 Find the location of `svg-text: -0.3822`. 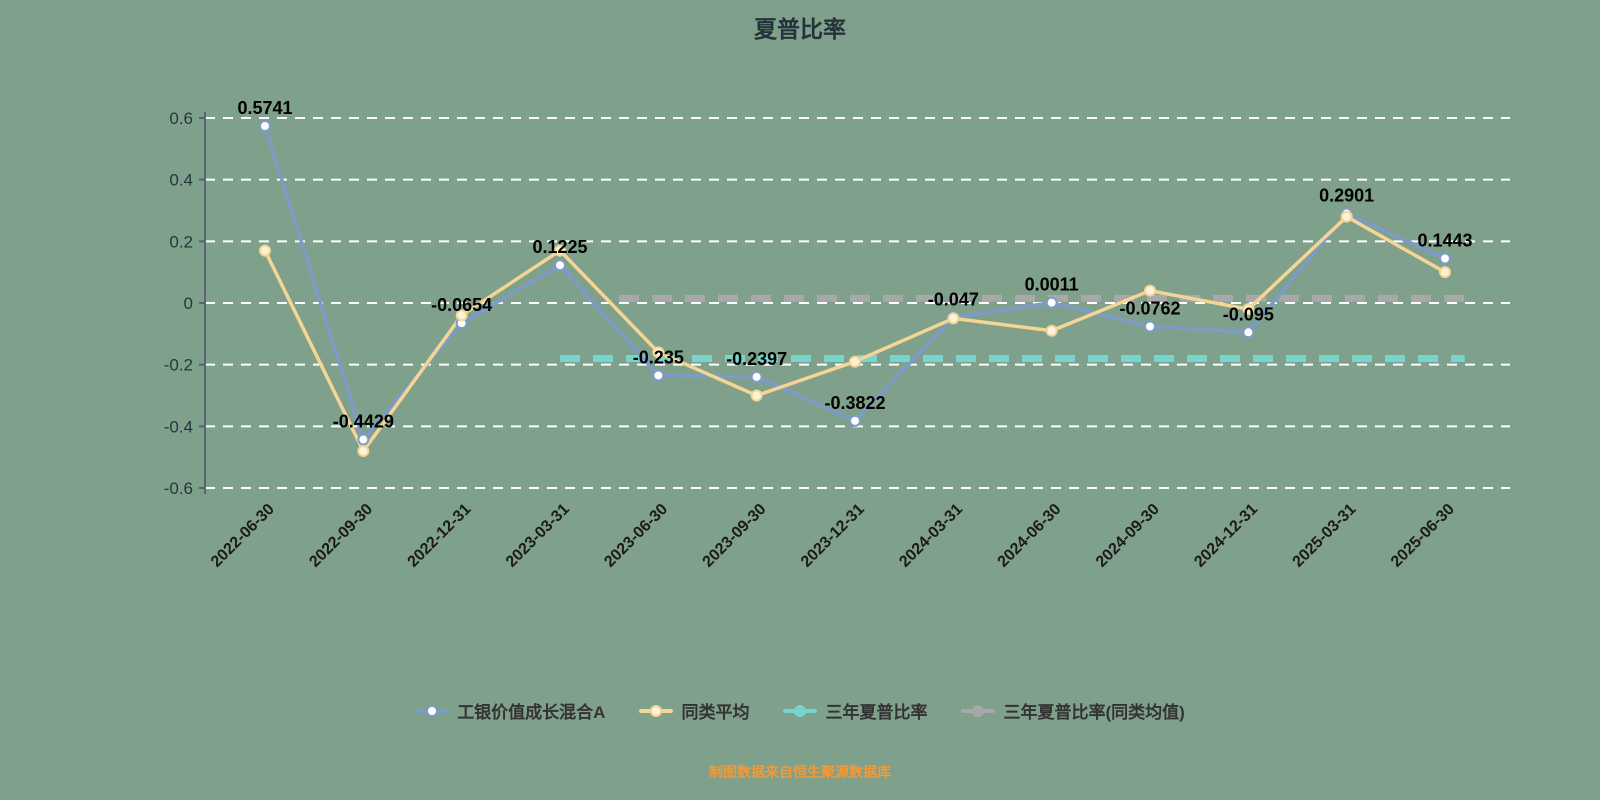

svg-text: -0.3822 is located at coordinates (854, 403).